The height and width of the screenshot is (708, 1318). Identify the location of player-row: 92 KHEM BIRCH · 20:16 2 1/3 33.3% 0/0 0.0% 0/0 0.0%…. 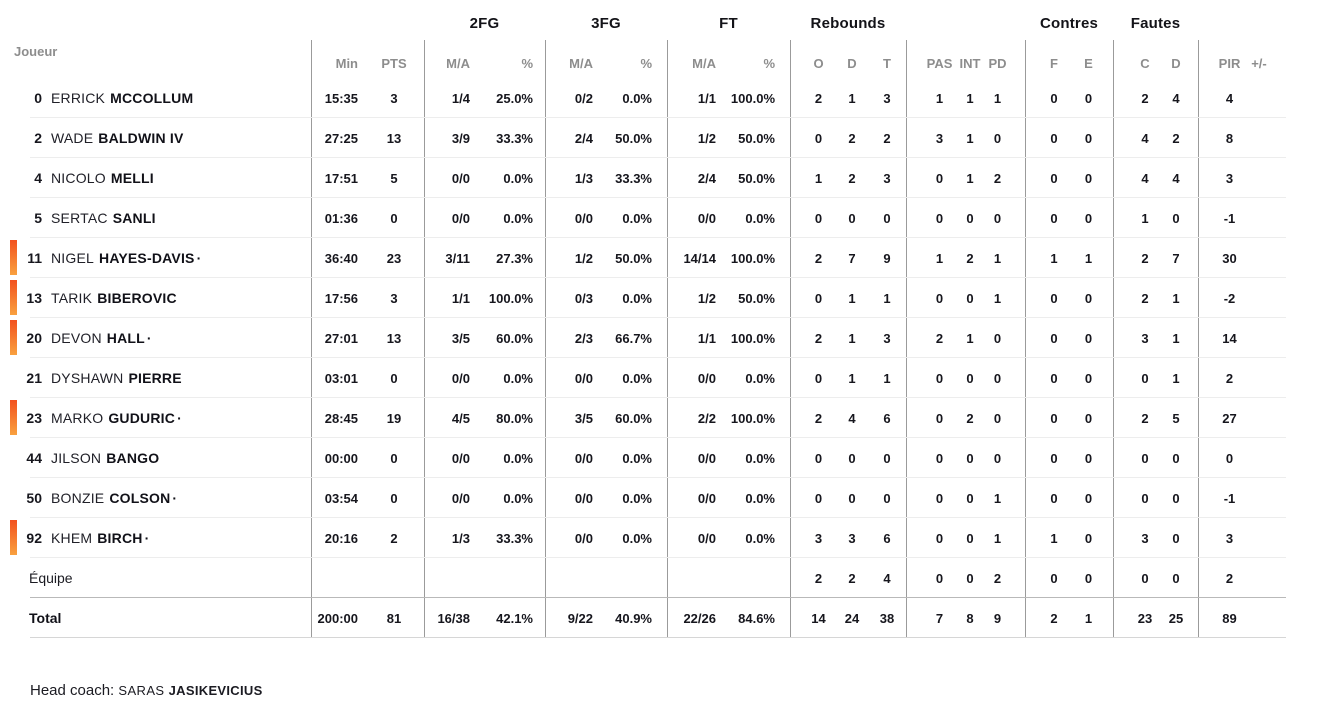
(650, 538).